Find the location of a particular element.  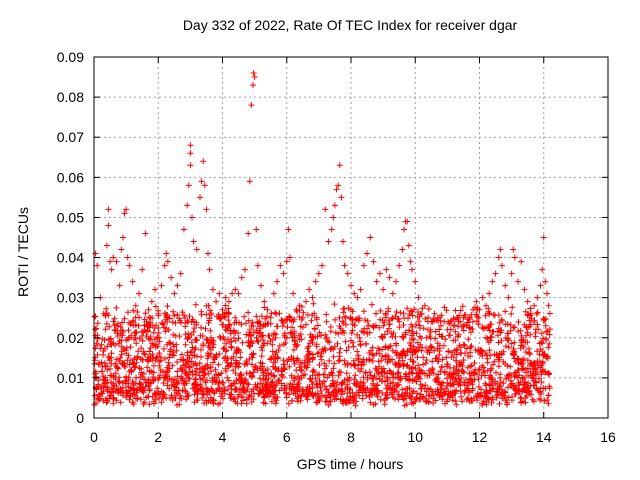

y-axis-label: ROTI / TECUs is located at coordinates (23, 252).